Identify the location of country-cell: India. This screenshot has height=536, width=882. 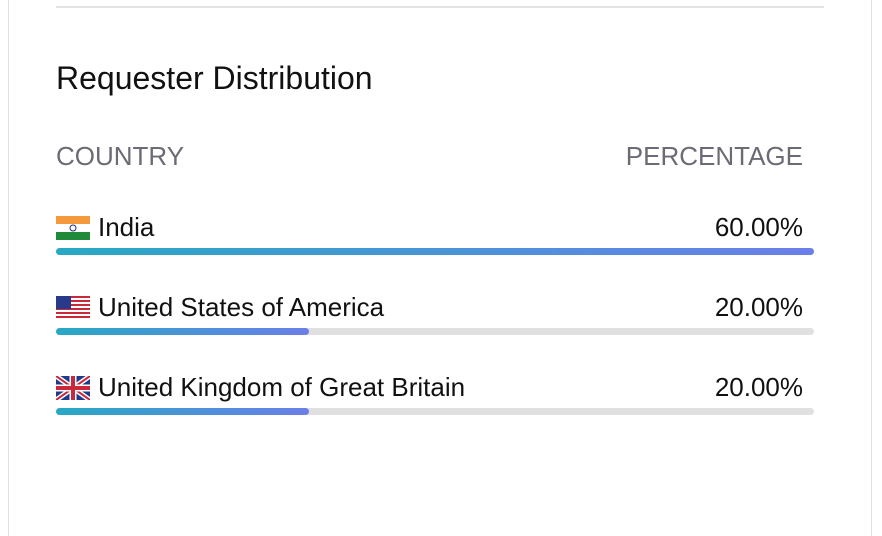
(105, 227).